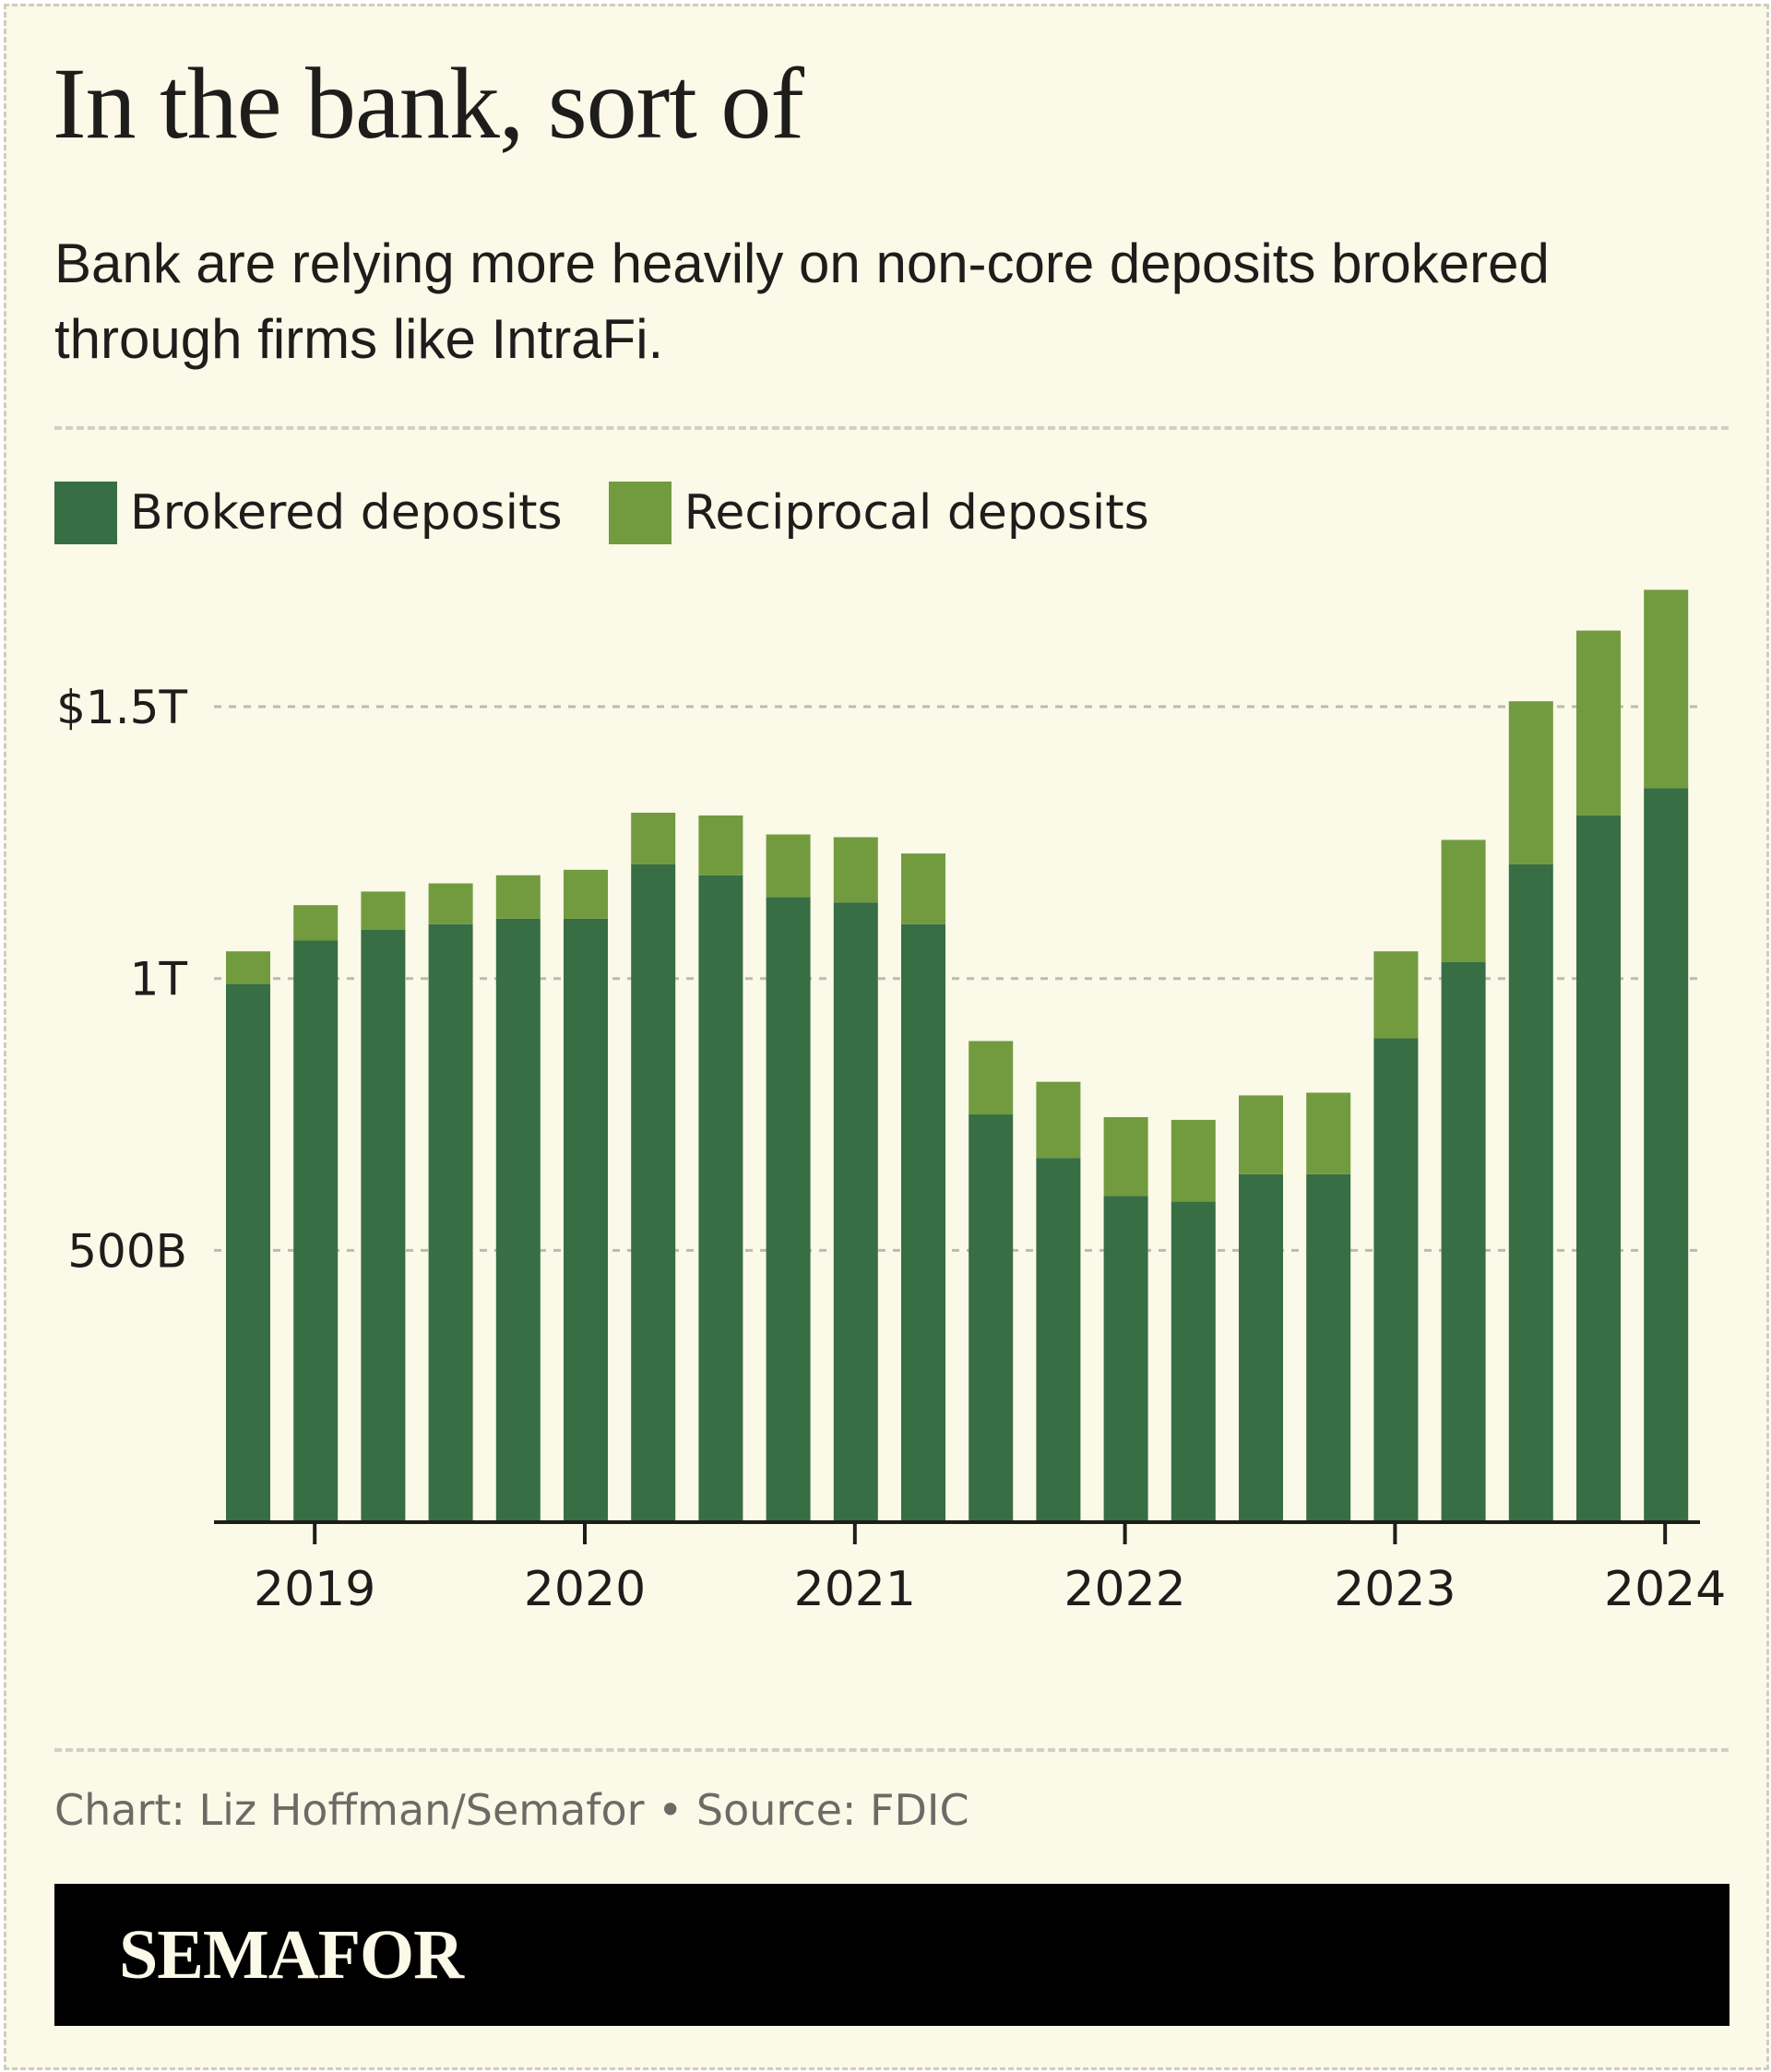 The image size is (1771, 2072). Describe the element at coordinates (916, 513) in the screenshot. I see `legend-label-reciprocal: Reciprocal deposits` at that location.